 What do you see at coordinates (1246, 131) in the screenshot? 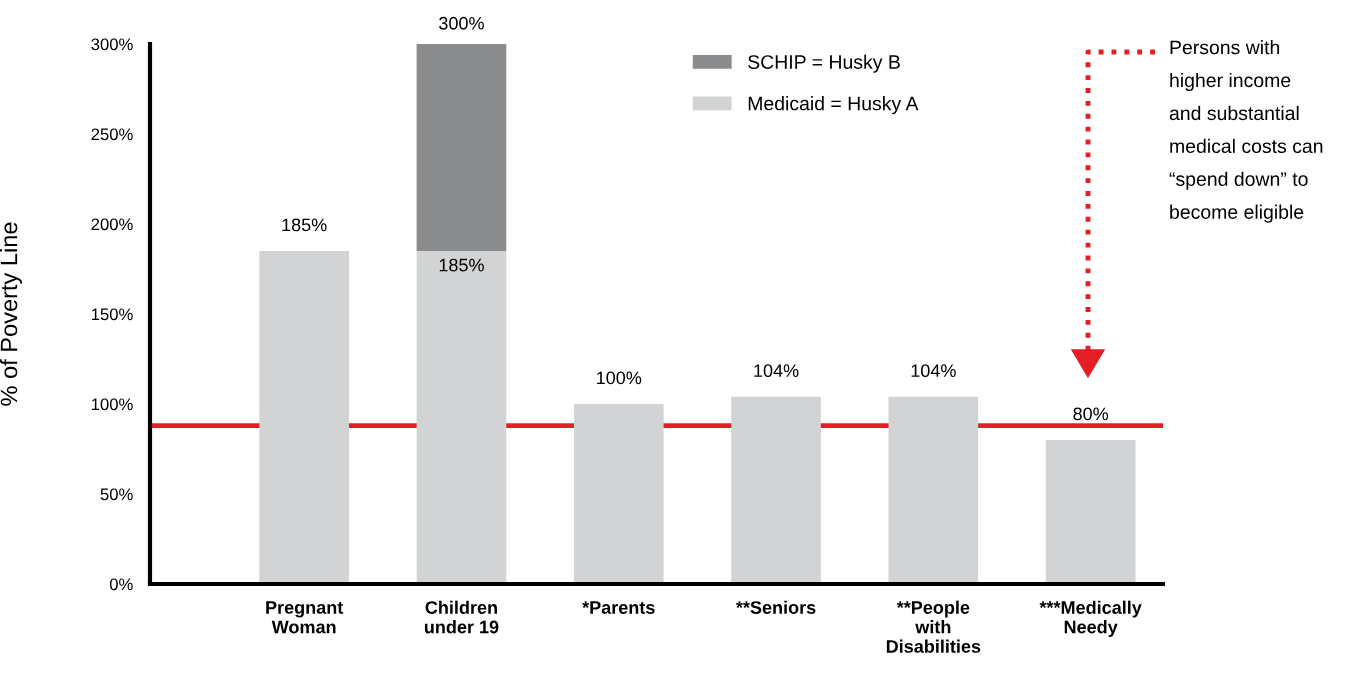
I see `text: Persons with higher income and substantial medical costs can “spend down” to become eligible` at bounding box center [1246, 131].